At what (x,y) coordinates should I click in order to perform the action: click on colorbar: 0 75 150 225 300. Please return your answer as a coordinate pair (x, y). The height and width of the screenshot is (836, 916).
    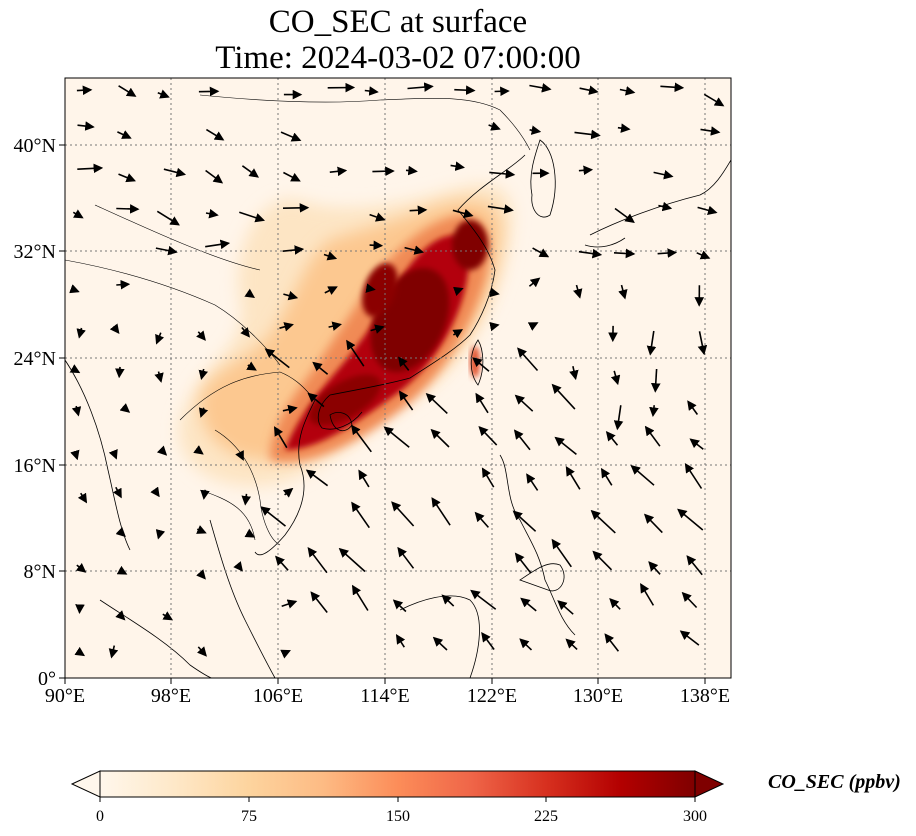
    Looking at the image, I should click on (397, 797).